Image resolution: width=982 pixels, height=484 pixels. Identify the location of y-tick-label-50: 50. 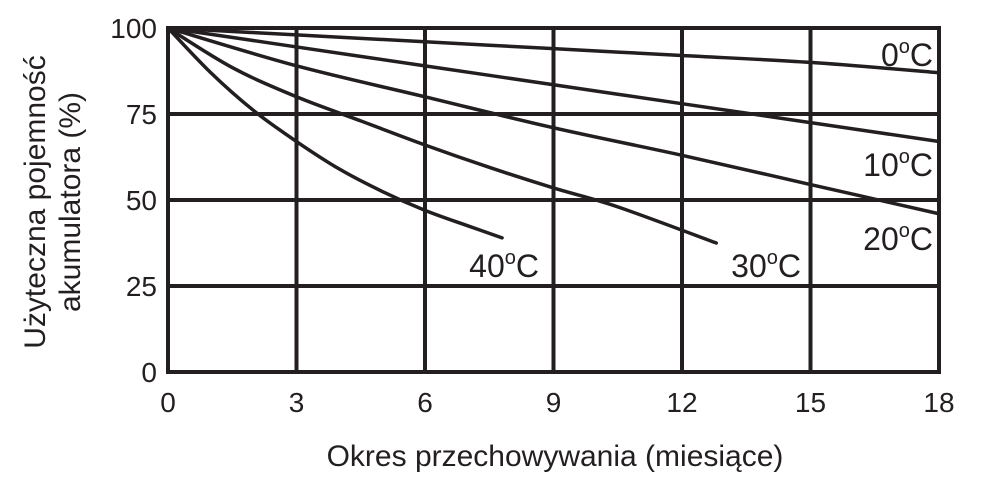
(141, 200).